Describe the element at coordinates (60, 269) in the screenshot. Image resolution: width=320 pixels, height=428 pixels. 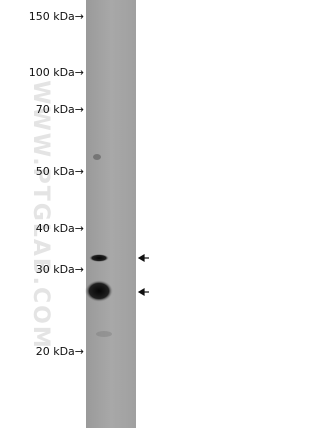
I see `marker-label: 30 kDa→` at that location.